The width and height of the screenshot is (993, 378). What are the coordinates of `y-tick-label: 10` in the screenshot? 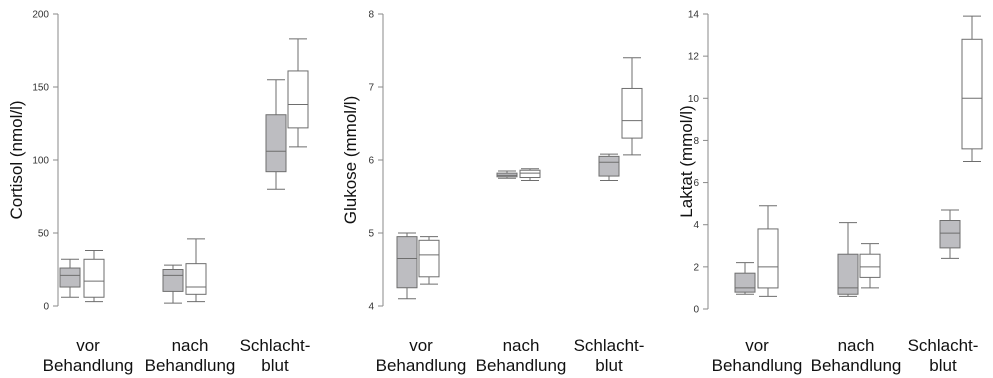 It's located at (694, 99).